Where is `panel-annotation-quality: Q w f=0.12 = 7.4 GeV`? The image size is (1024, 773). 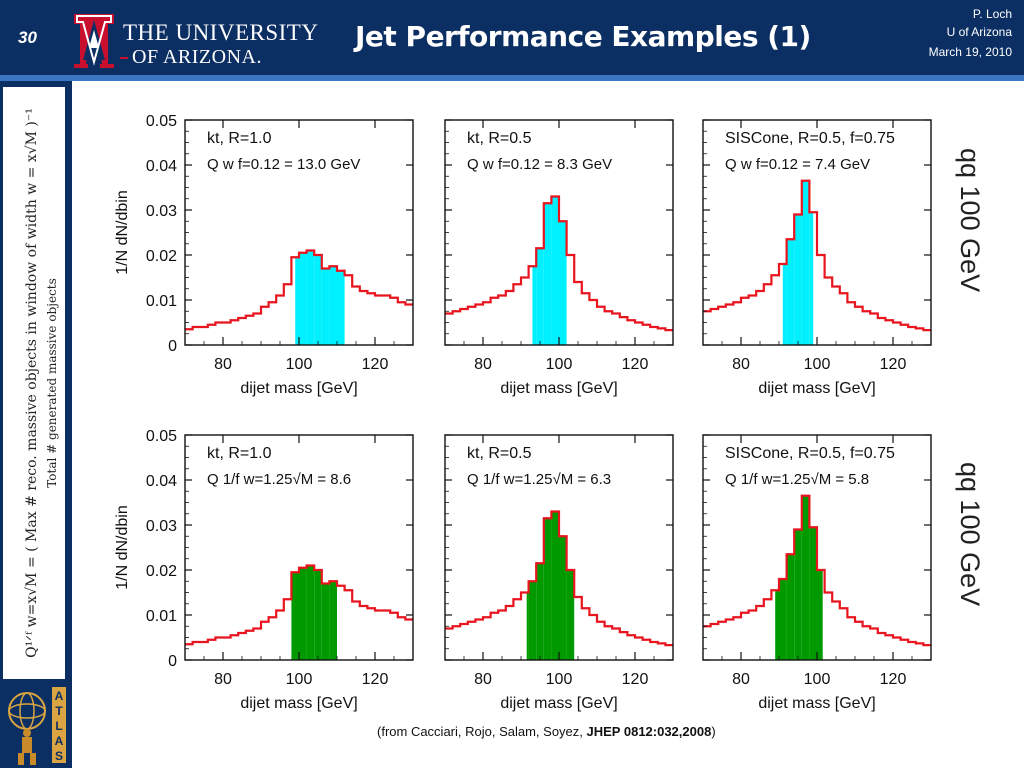
panel-annotation-quality: Q w f=0.12 = 7.4 GeV is located at coordinates (797, 164).